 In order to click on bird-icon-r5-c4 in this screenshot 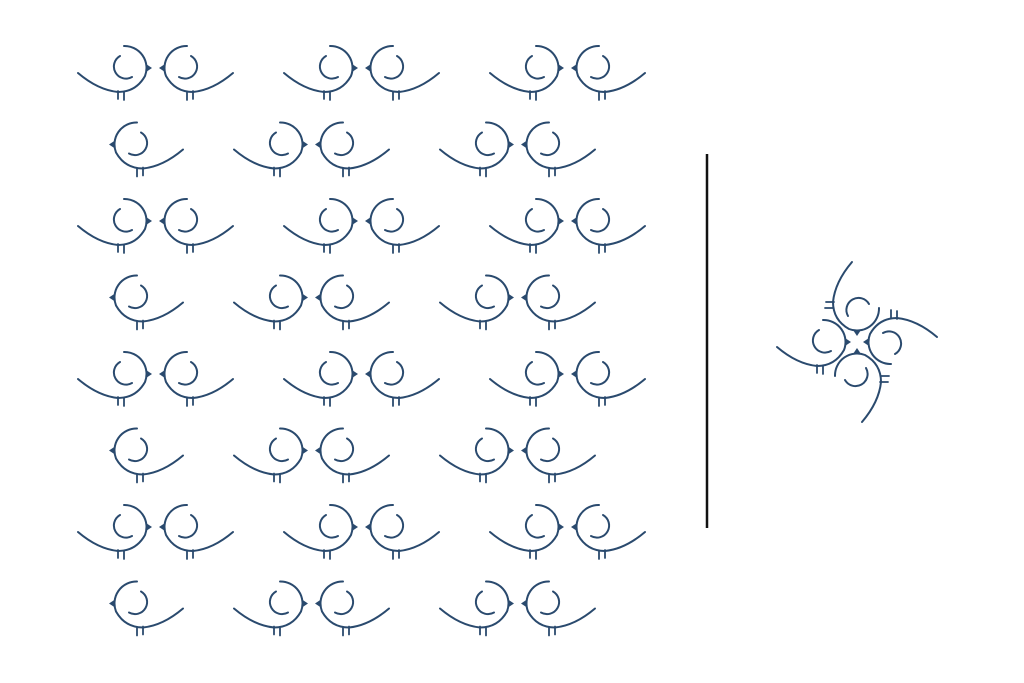, I will do `click(402, 378)`.